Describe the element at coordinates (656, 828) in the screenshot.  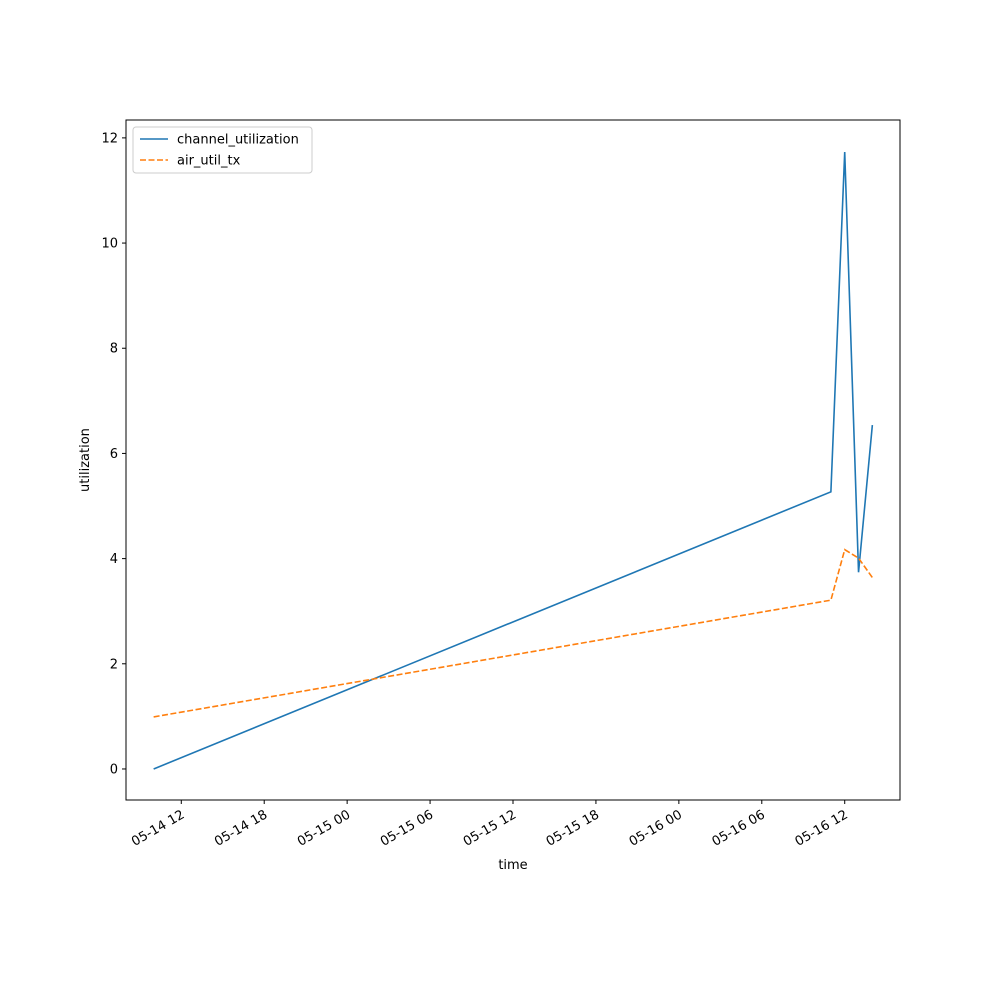
I see `x-tick-label: 05-16 00` at that location.